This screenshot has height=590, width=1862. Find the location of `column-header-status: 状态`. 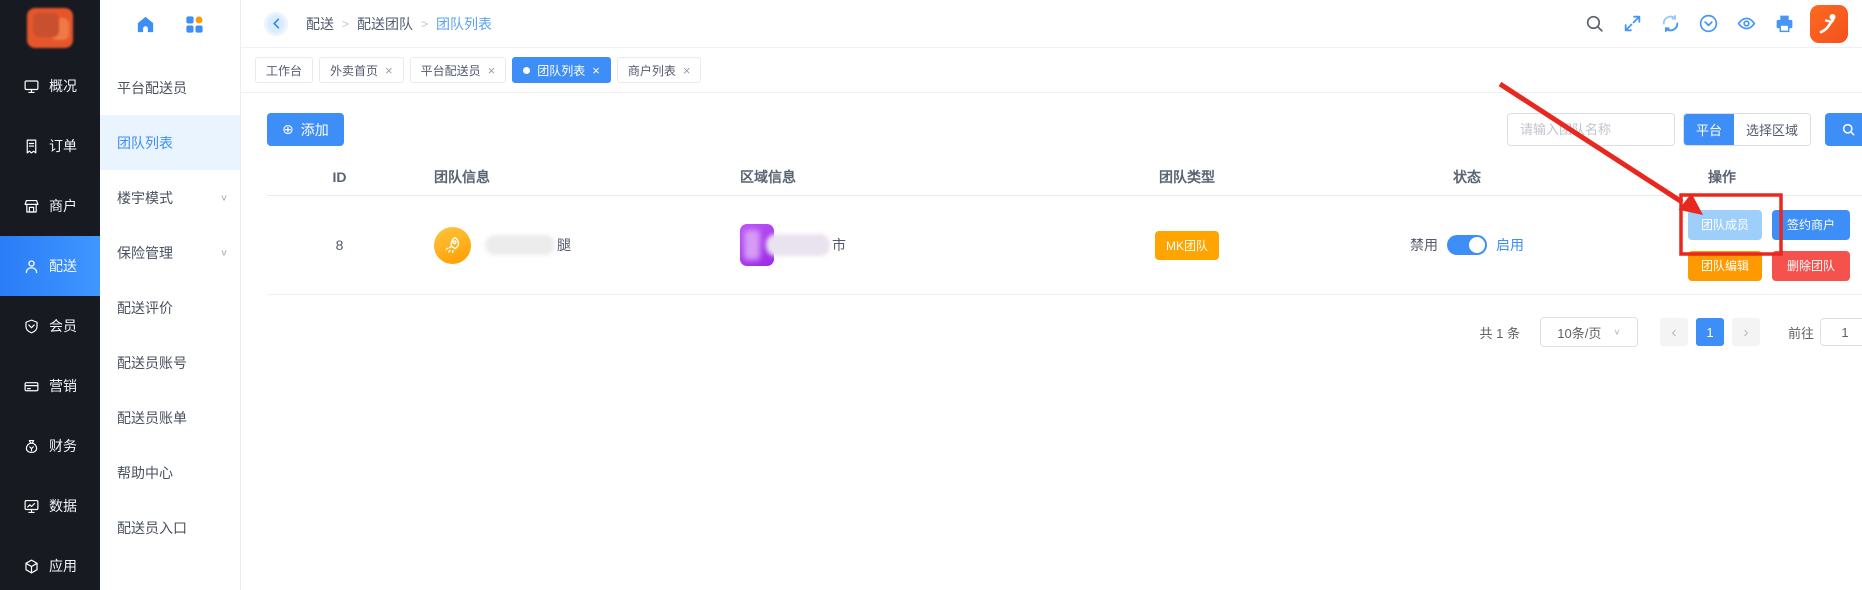

column-header-status: 状态 is located at coordinates (1467, 176).